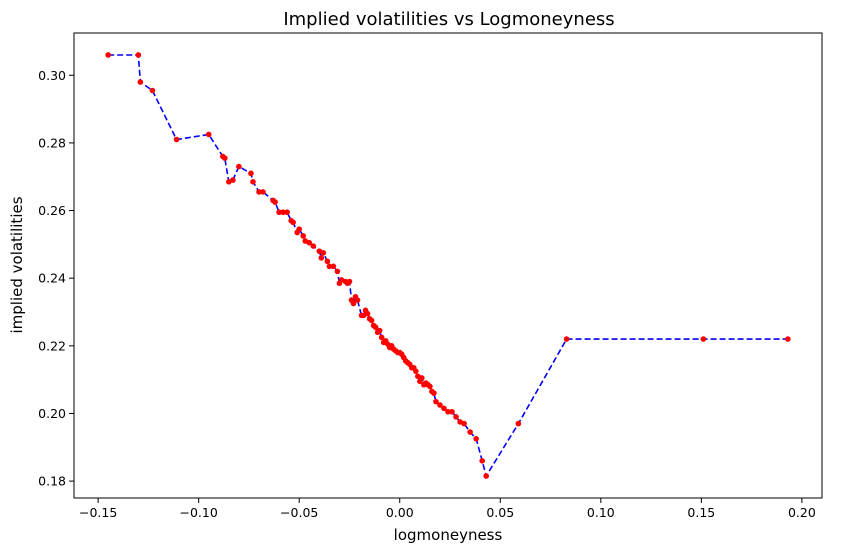 This screenshot has width=859, height=553. Describe the element at coordinates (802, 512) in the screenshot. I see `x-tick-label: 0.20` at that location.